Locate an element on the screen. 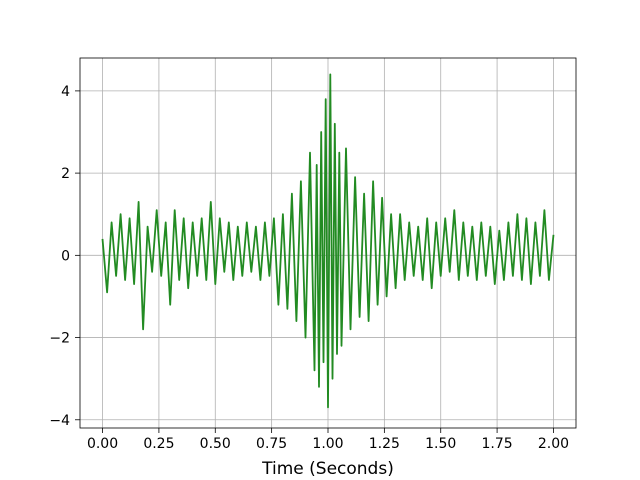 This screenshot has height=480, width=640. x-tick-label: 0.75 is located at coordinates (271, 444).